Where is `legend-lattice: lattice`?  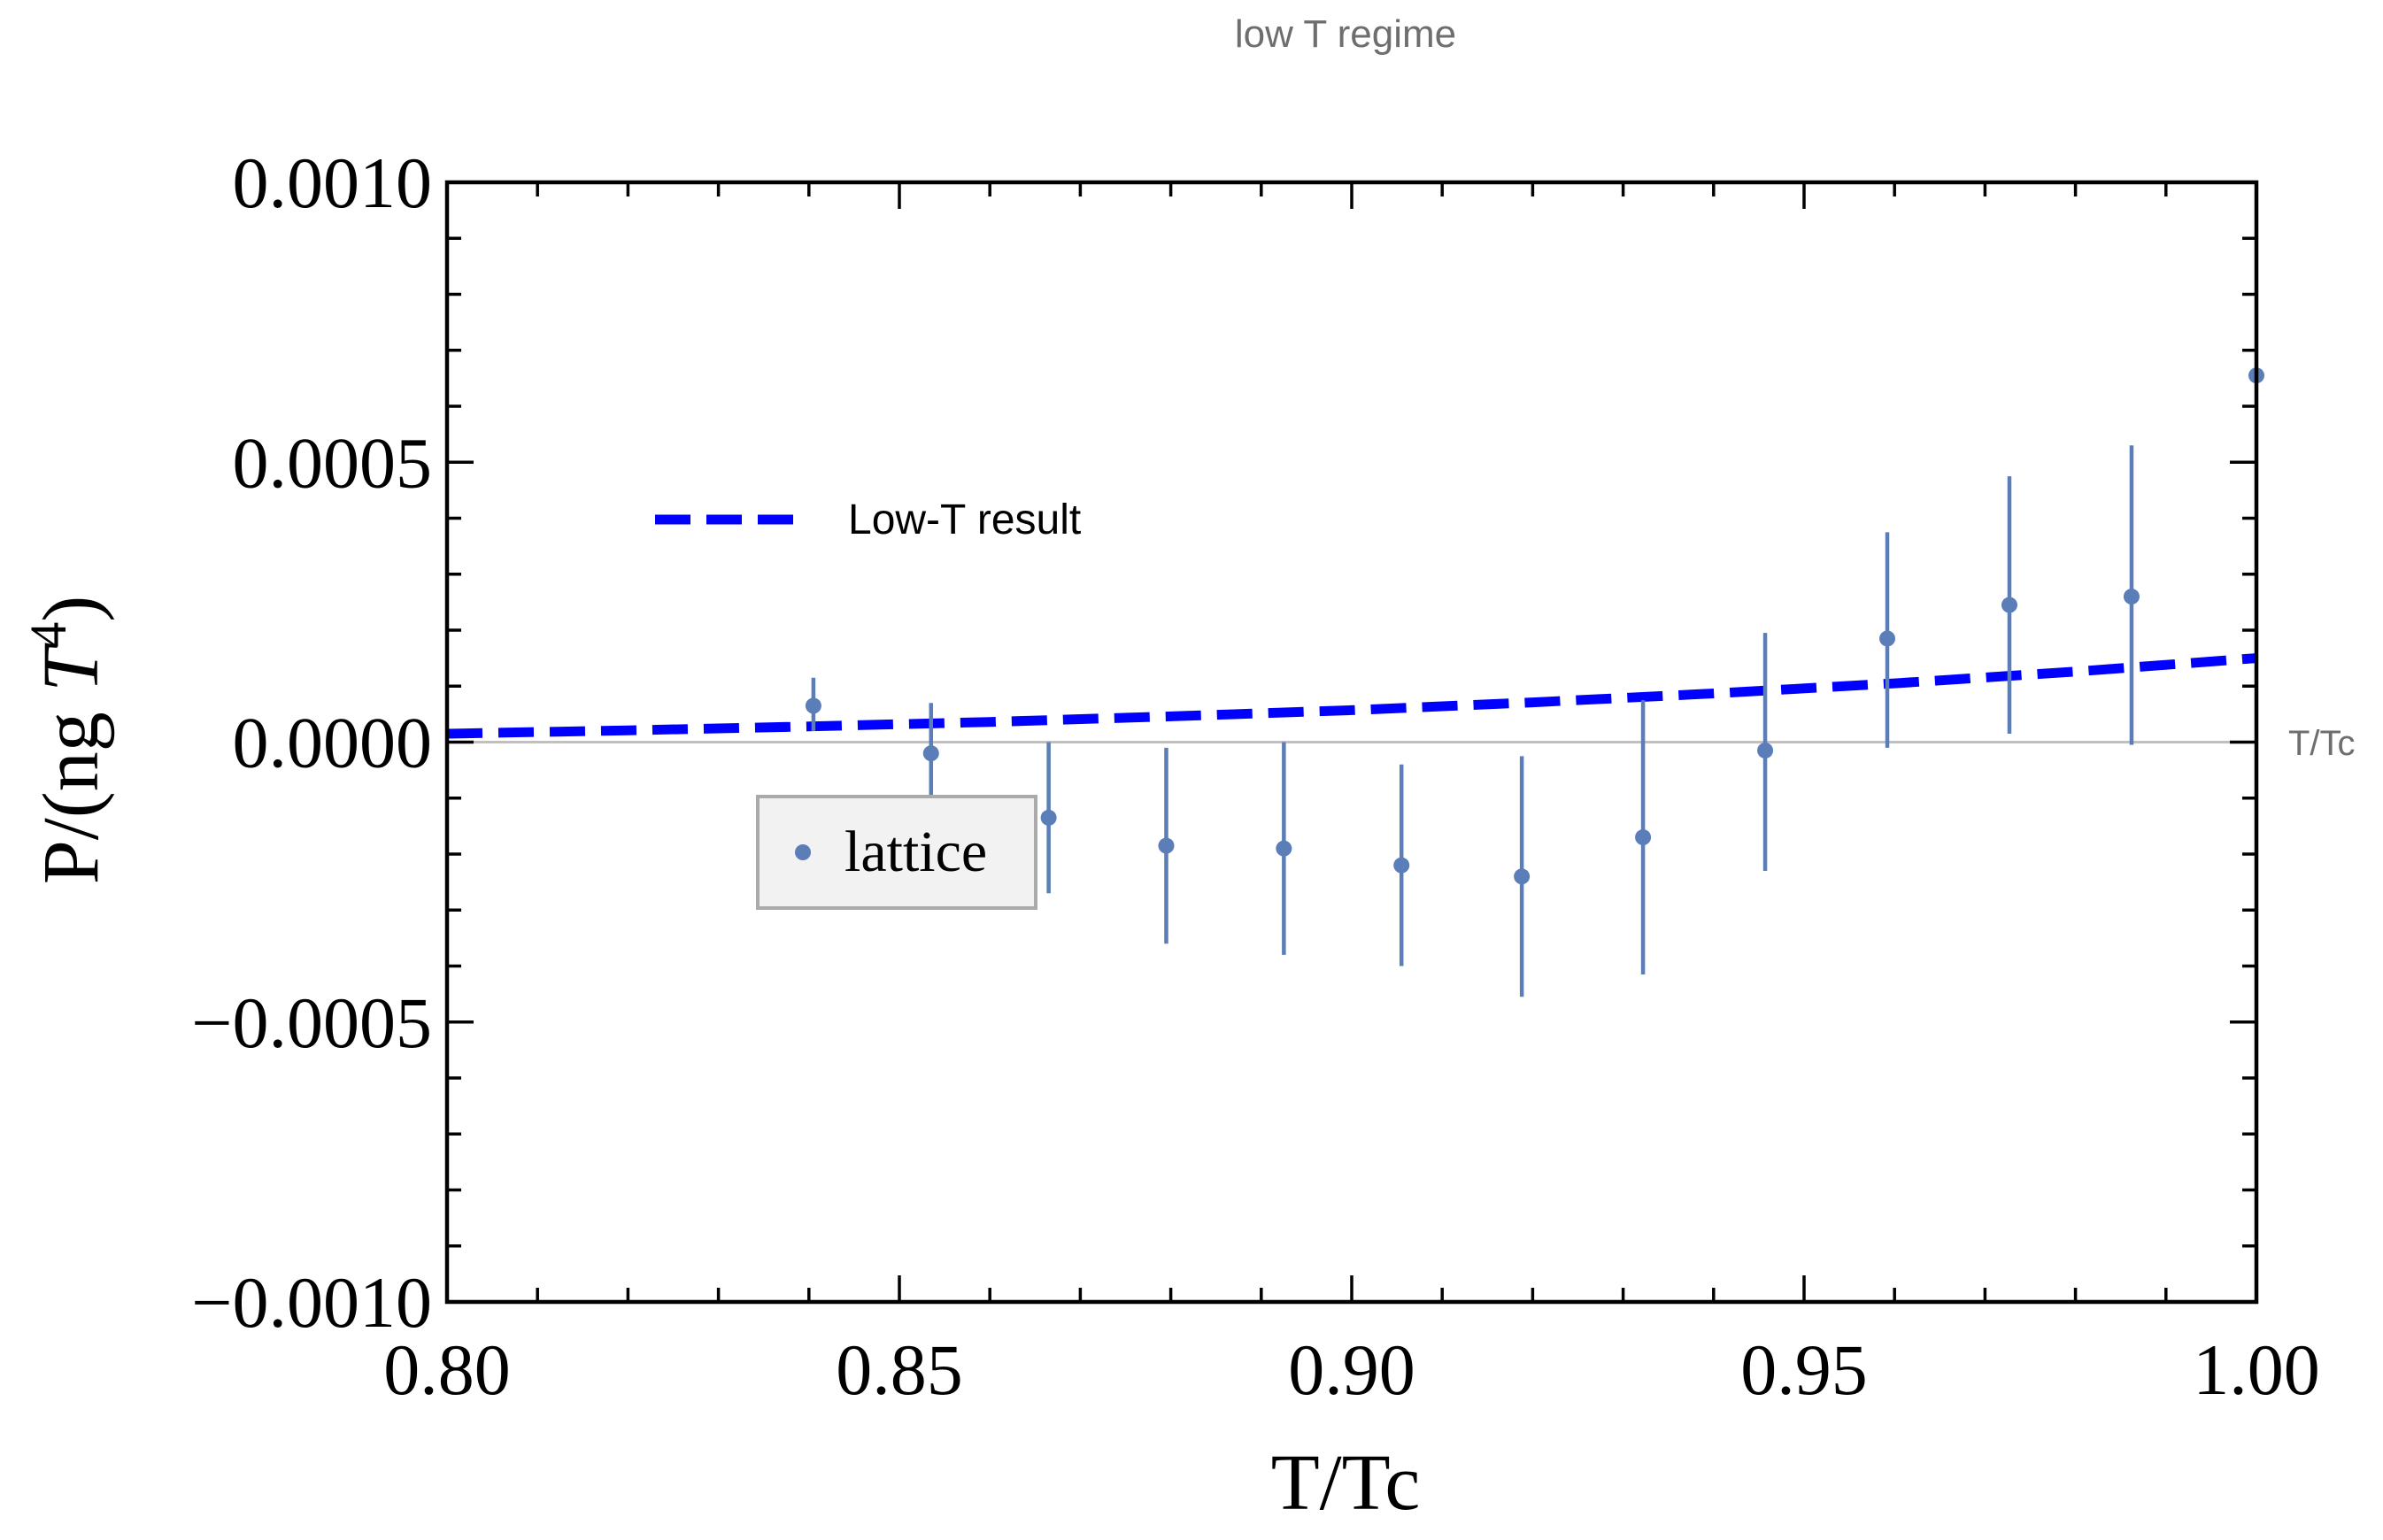 legend-lattice: lattice is located at coordinates (896, 853).